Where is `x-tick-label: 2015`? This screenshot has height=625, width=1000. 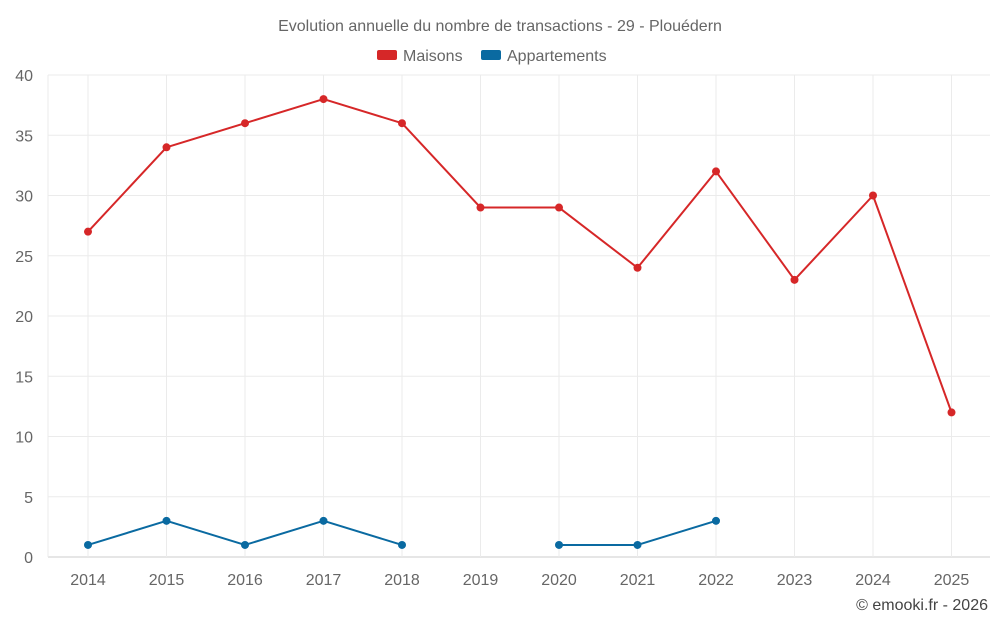
x-tick-label: 2015 is located at coordinates (167, 580).